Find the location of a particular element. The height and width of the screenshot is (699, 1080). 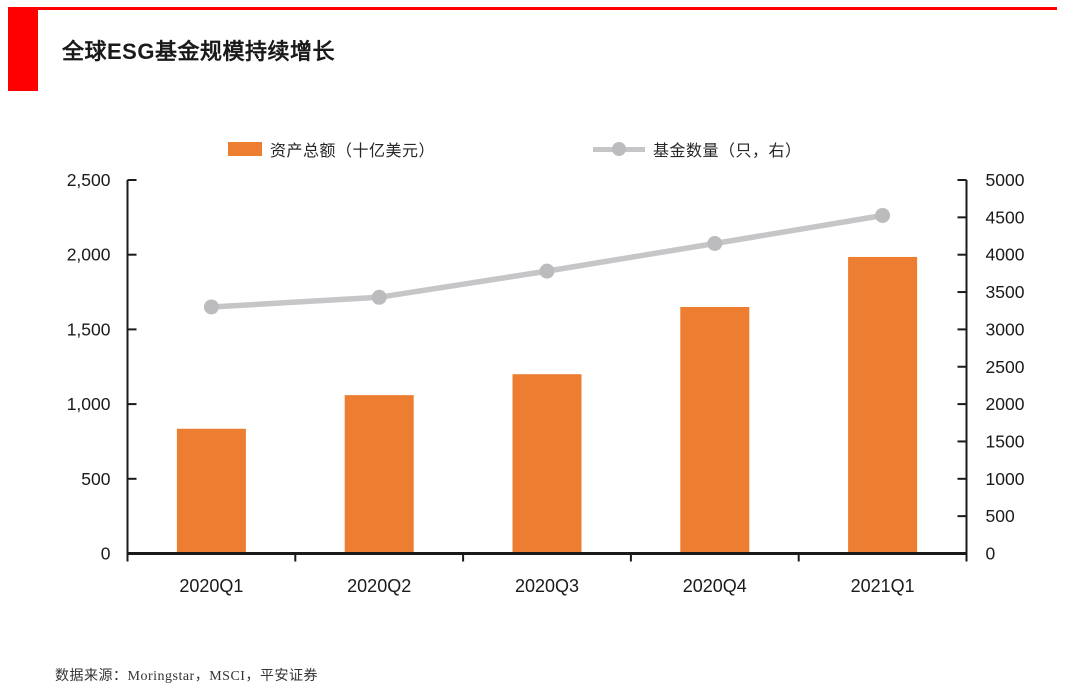

fund-count-line is located at coordinates (547, 261).